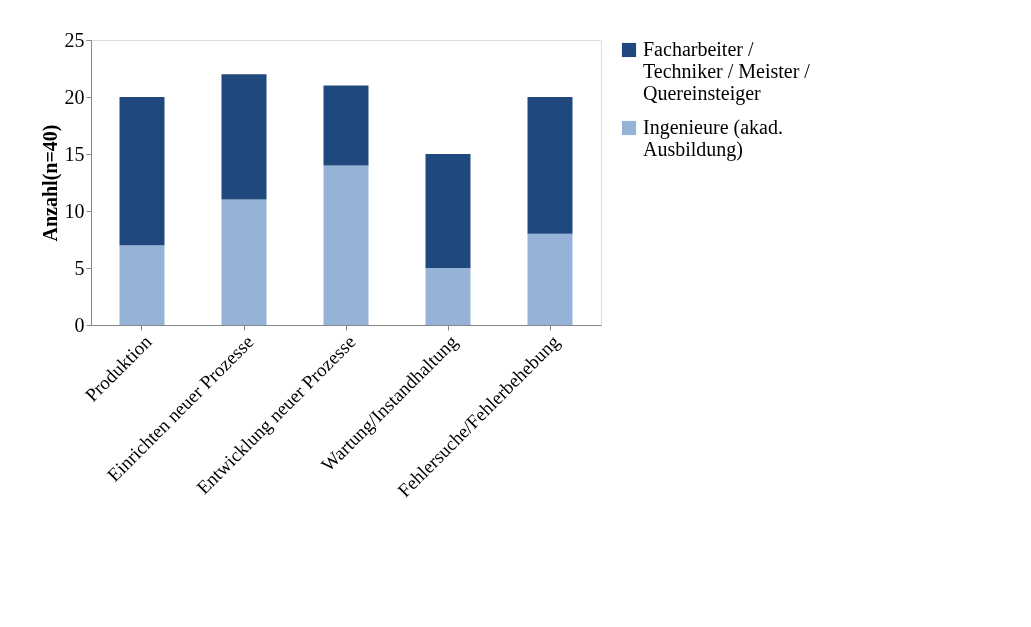 The image size is (1031, 627). I want to click on y-axis-title: Anzahl(n=40), so click(50, 183).